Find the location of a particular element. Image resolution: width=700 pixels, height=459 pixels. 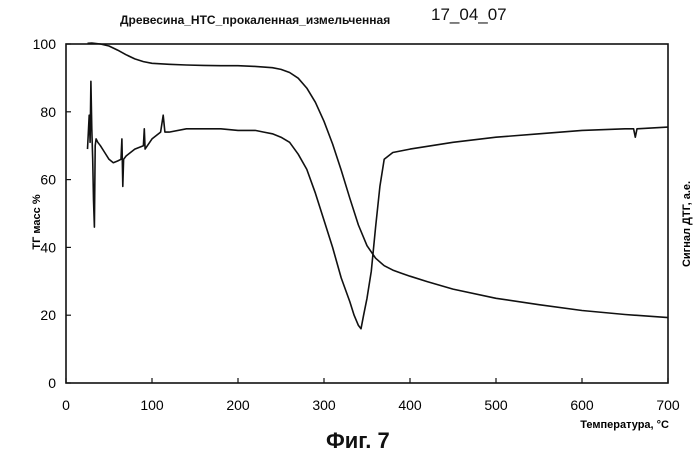

x-tick-label: 700 is located at coordinates (668, 405).